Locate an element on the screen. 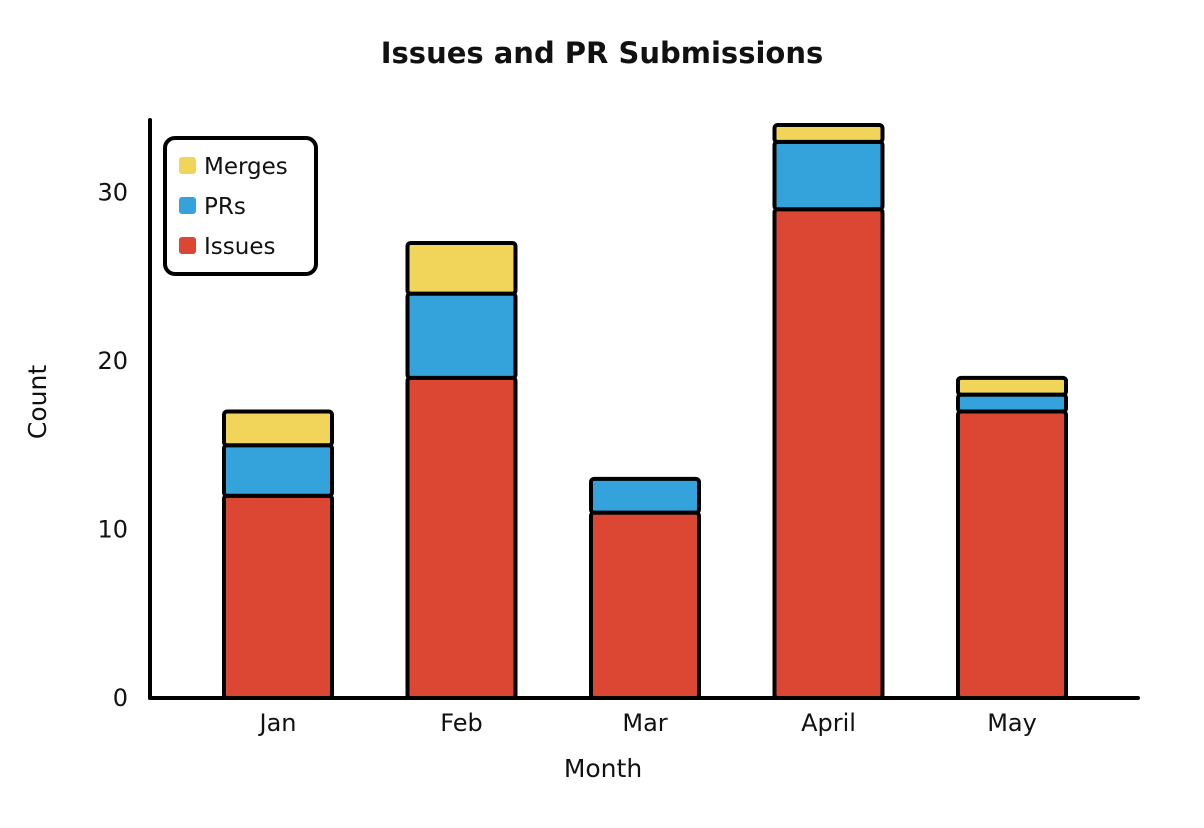 The image size is (1204, 828). bar-segment-merges-may is located at coordinates (1012, 386).